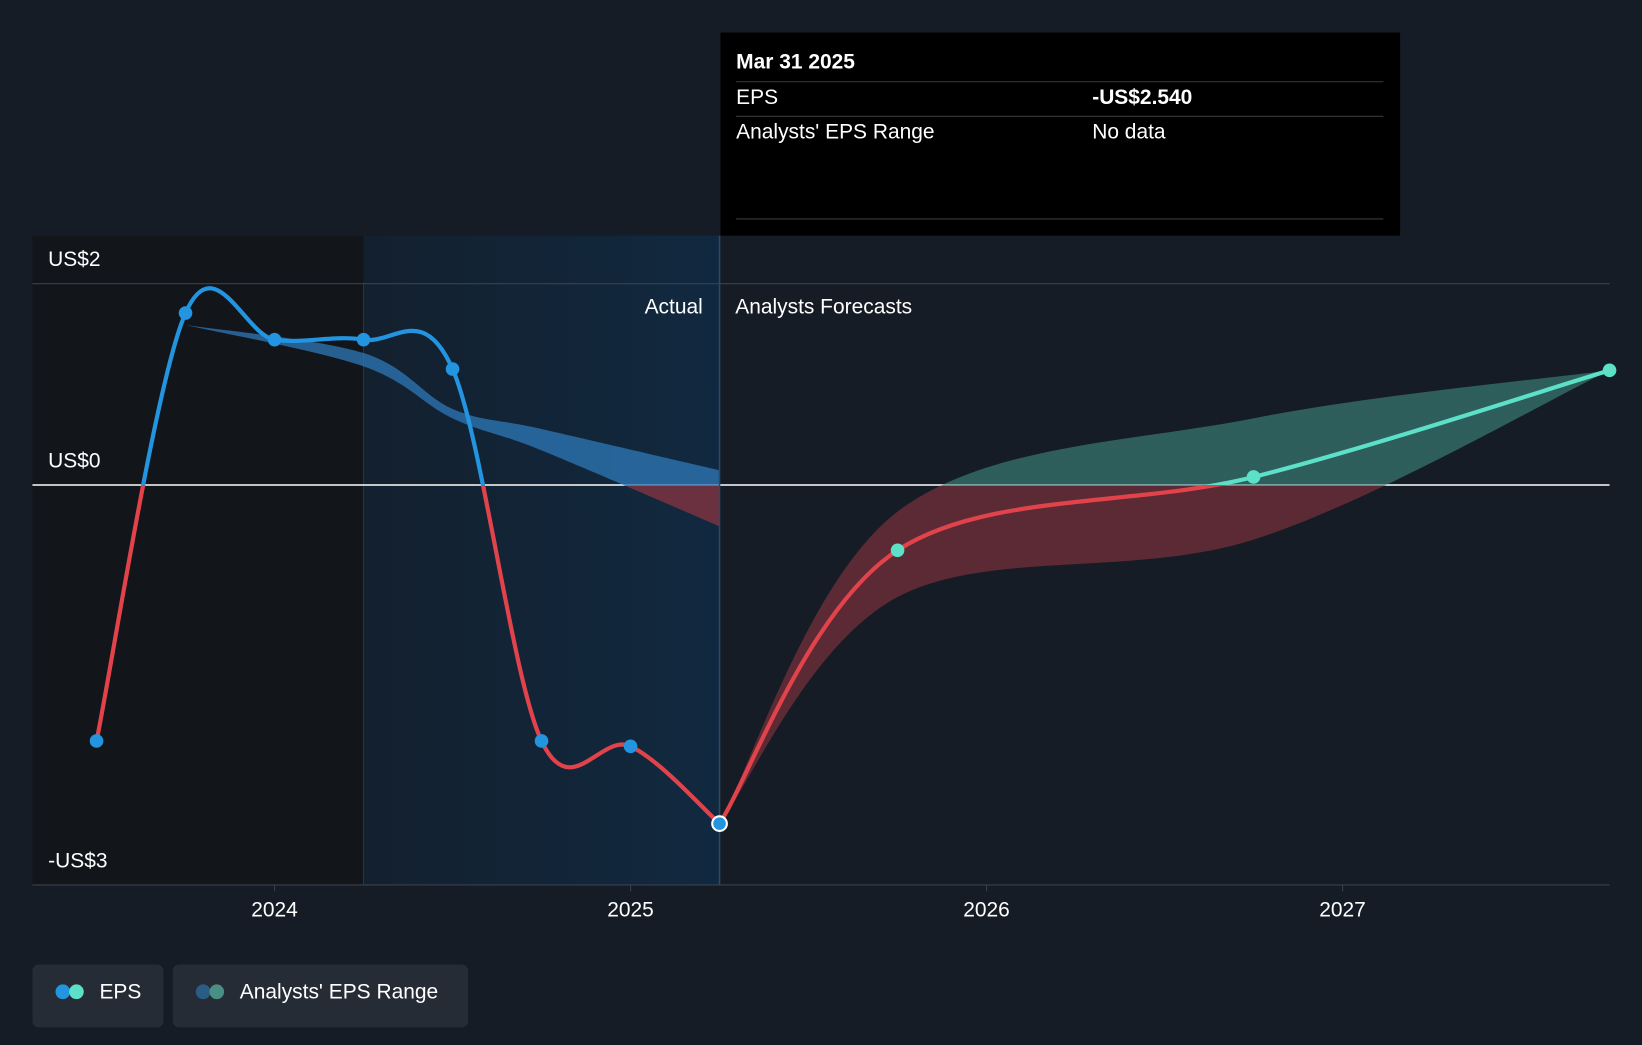  Describe the element at coordinates (835, 132) in the screenshot. I see `tooltip-row-label: Analysts' EPS Range` at that location.